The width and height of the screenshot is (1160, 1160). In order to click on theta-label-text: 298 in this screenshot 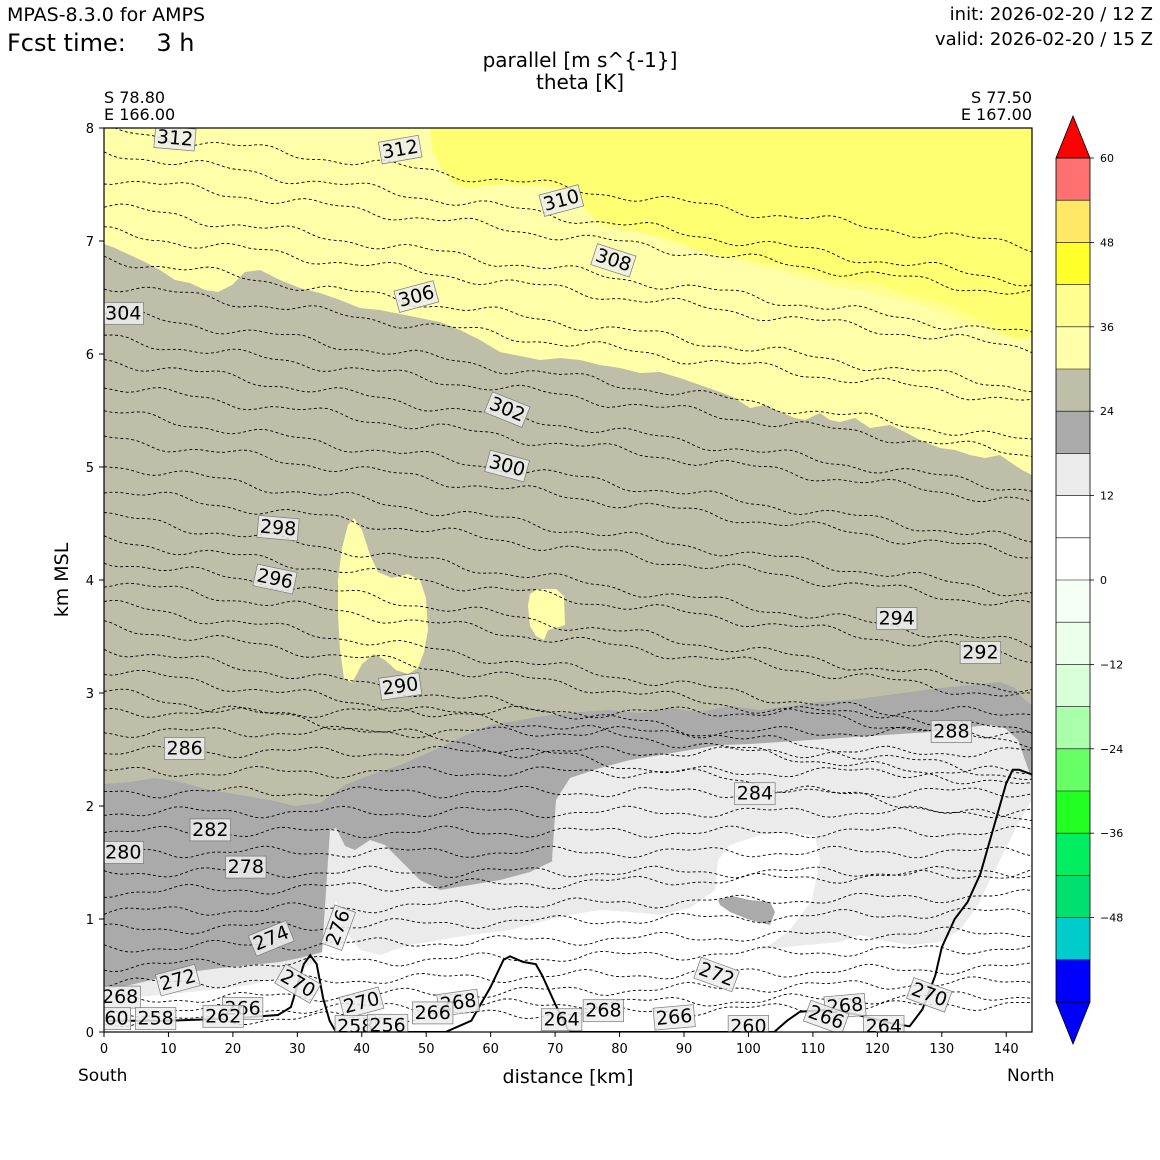, I will do `click(278, 528)`.